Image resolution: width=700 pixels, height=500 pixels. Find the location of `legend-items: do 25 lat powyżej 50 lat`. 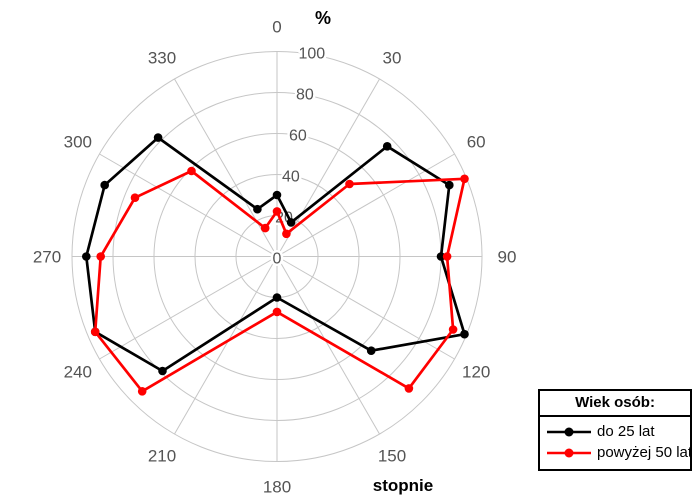

legend-items: do 25 lat powyżej 50 lat is located at coordinates (616, 443).